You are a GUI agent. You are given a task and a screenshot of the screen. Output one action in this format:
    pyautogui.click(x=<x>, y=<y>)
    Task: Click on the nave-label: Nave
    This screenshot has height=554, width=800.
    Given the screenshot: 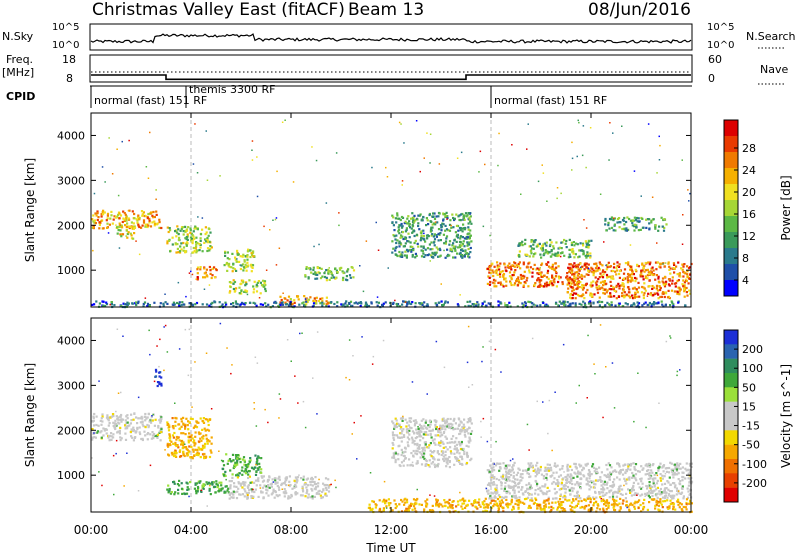 What is the action you would take?
    pyautogui.click(x=774, y=69)
    